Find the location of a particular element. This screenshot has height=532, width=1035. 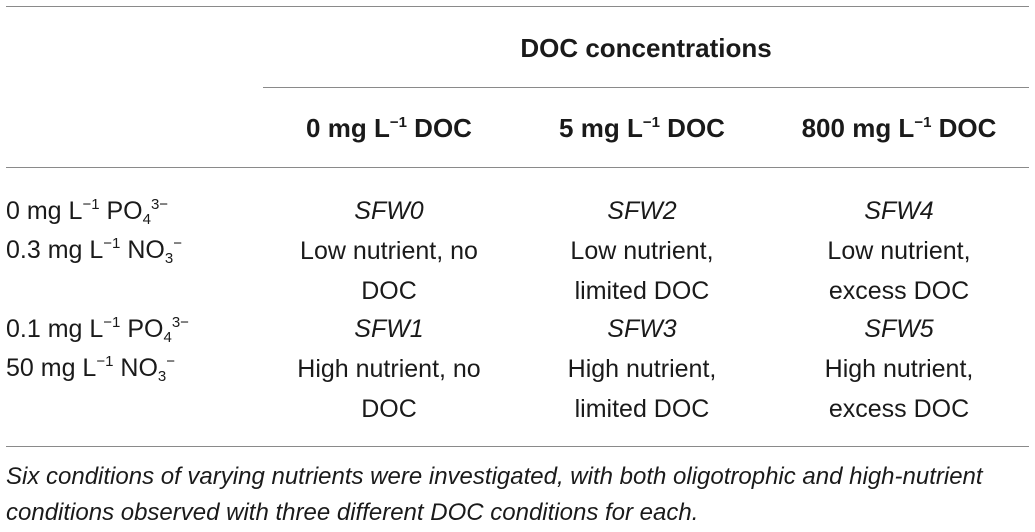

table-cell: SFW2 Low nutrient, limited DOC is located at coordinates (642, 251).